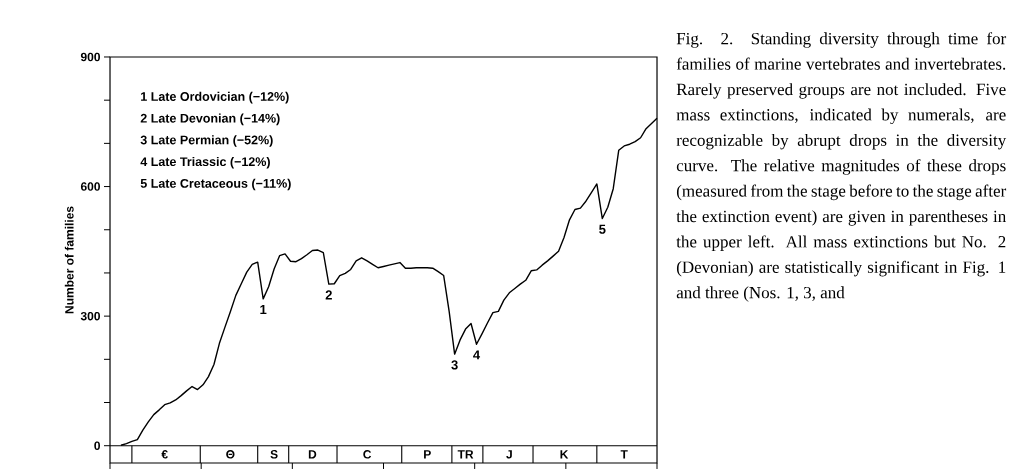 This screenshot has width=1023, height=473. Describe the element at coordinates (427, 454) in the screenshot. I see `x-tick-label: P` at that location.